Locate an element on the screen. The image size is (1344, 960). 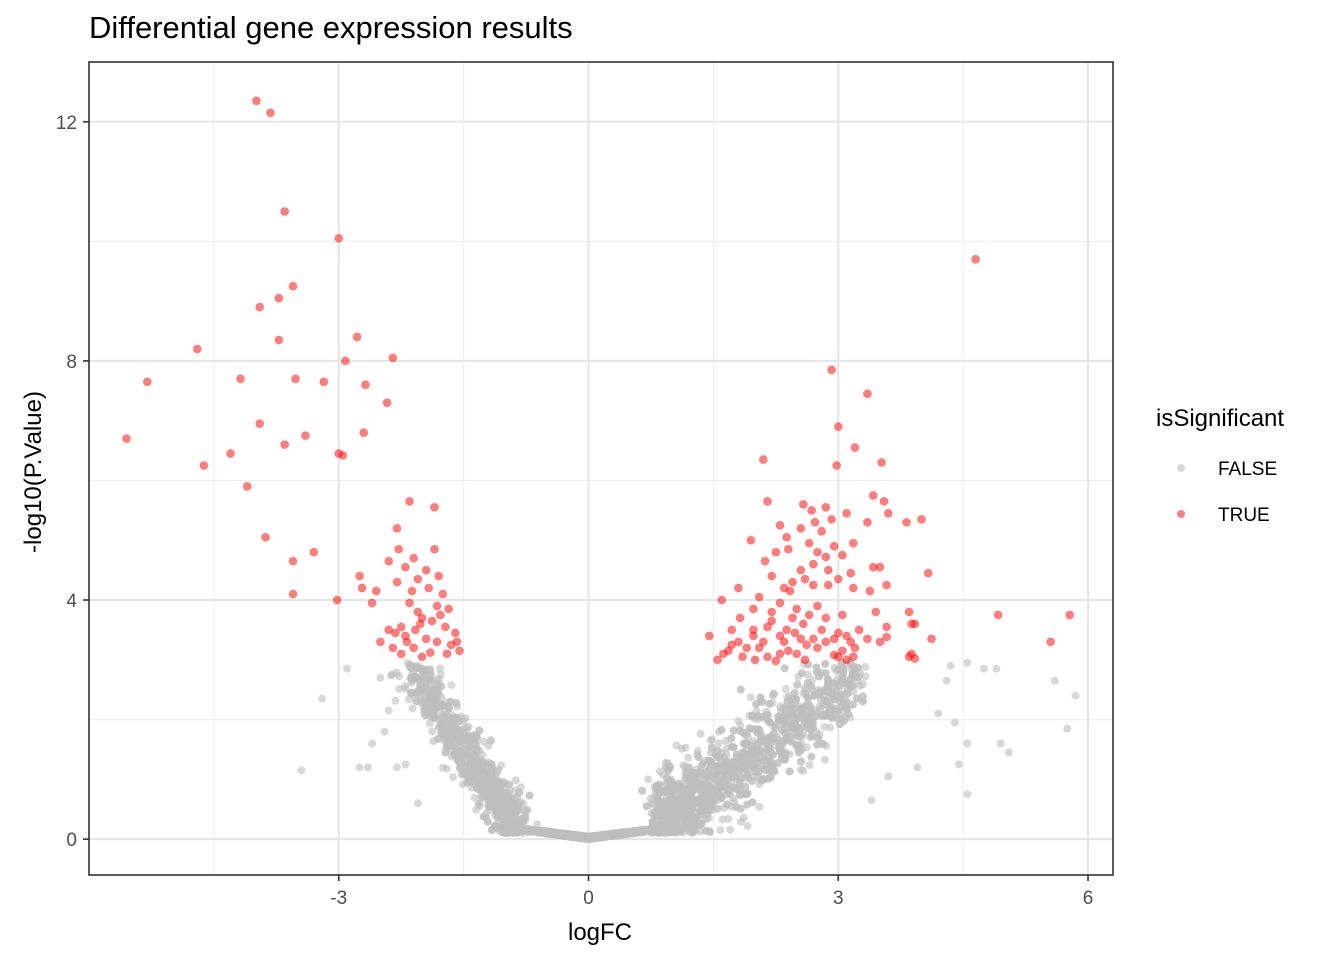
x-tick-label: 3 is located at coordinates (838, 898).